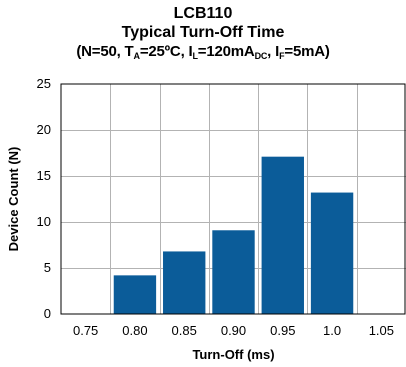  What do you see at coordinates (226, 51) in the screenshot?
I see `cond-il-val: =120mA` at bounding box center [226, 51].